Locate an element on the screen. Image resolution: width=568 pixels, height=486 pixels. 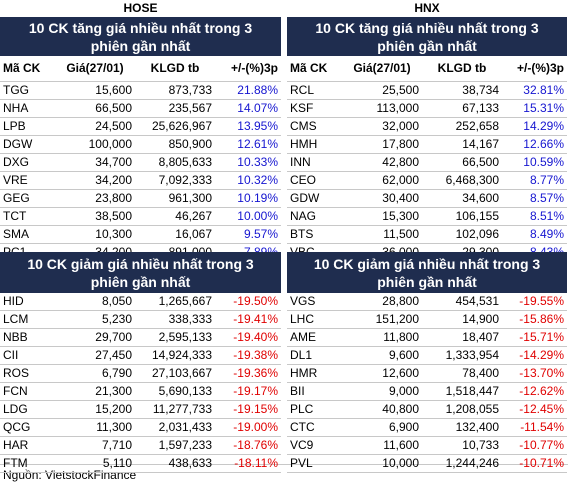
cell: 132,400 is located at coordinates (477, 427).